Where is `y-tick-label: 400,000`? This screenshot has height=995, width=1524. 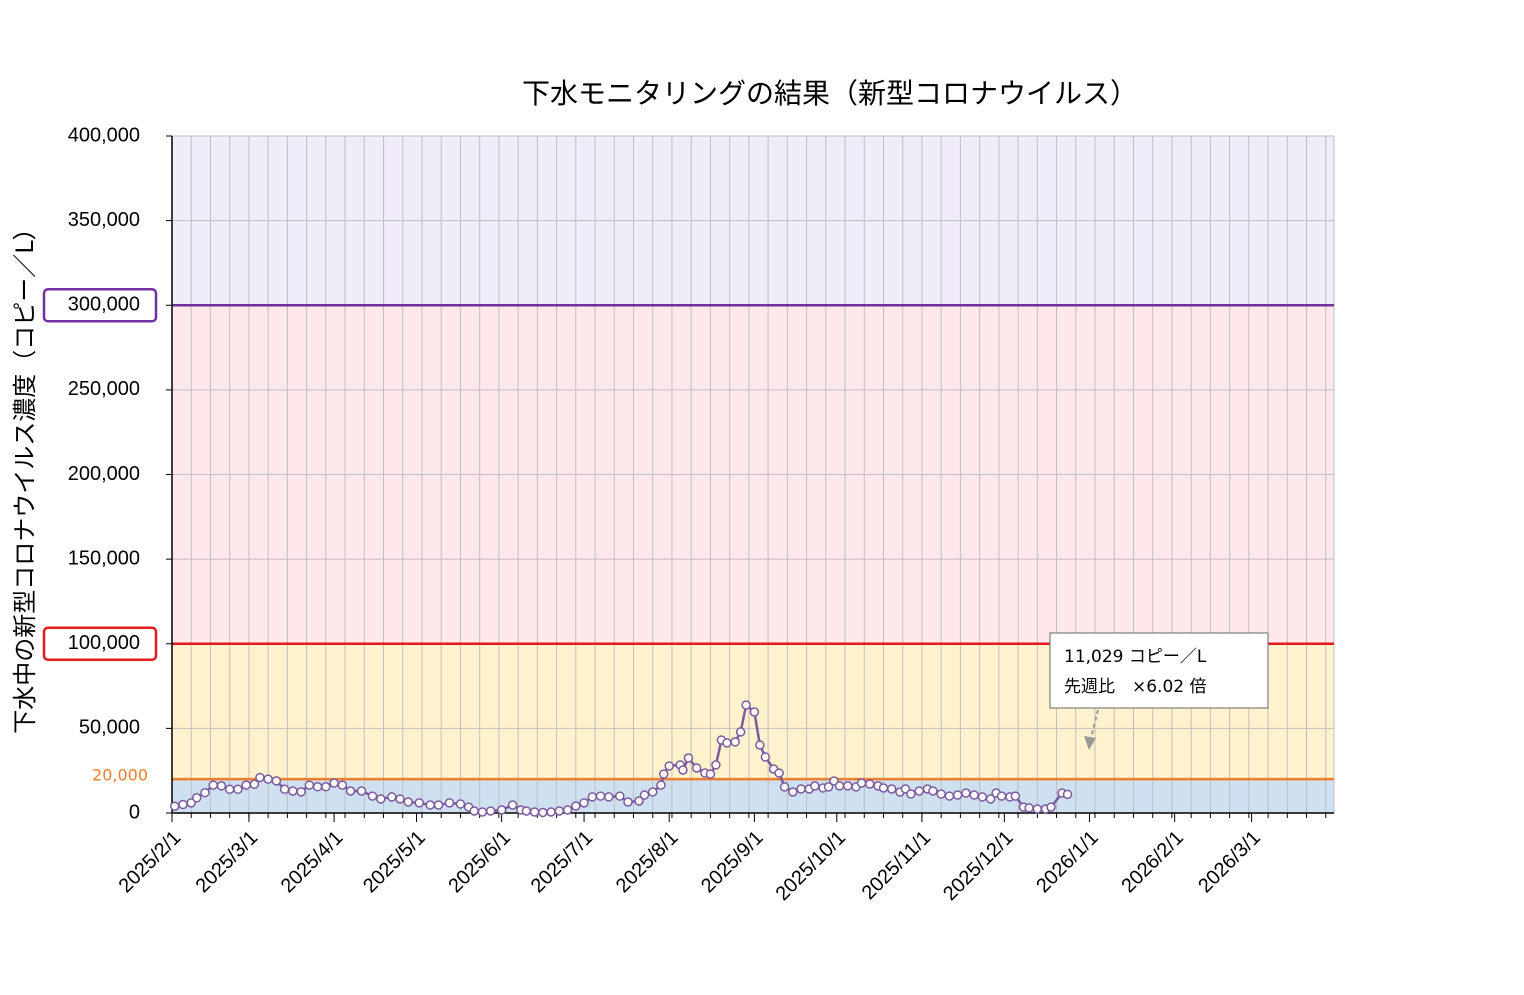
y-tick-label: 400,000 is located at coordinates (104, 135).